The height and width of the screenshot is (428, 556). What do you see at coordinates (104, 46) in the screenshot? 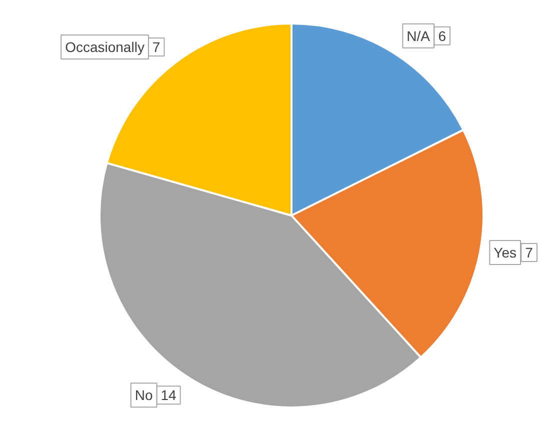
I see `slice-label: Occasionally` at bounding box center [104, 46].